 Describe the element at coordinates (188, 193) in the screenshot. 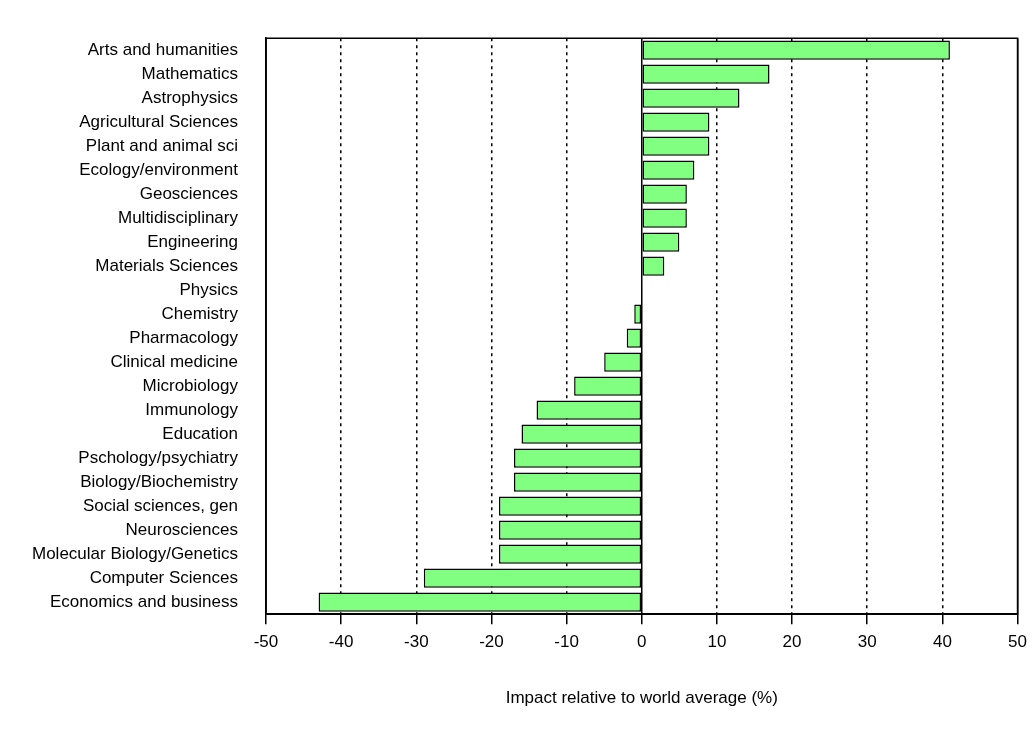

I see `y-tick-label: Geosciences` at that location.